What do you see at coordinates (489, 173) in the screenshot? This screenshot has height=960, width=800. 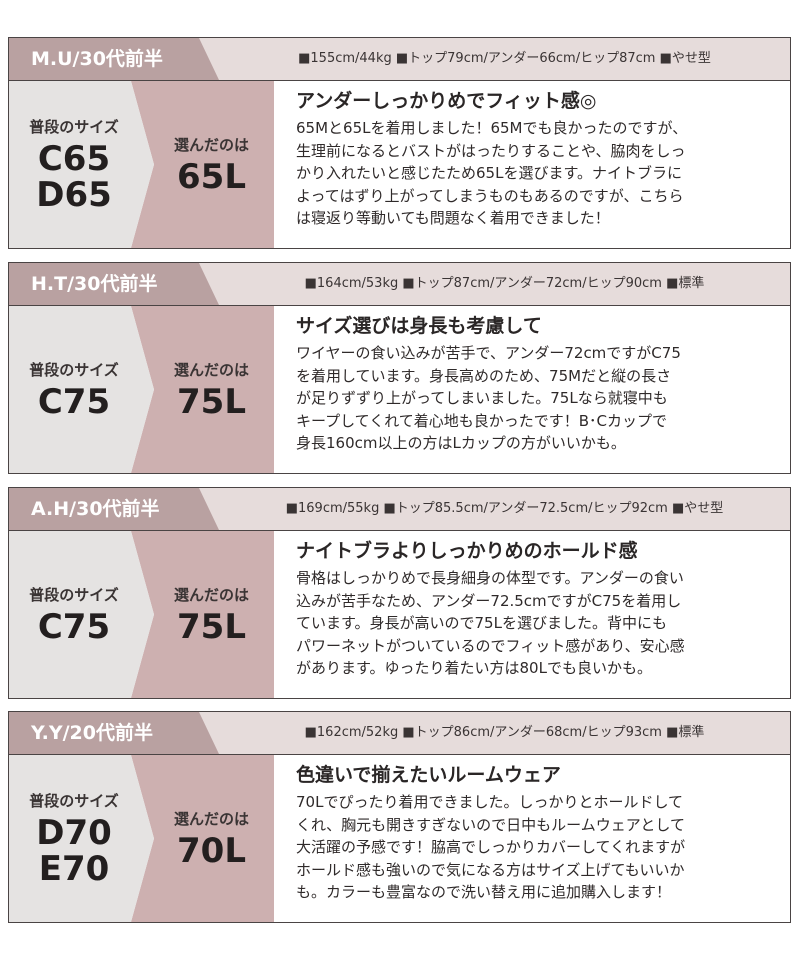 I see `review-line: かり入れたいと感じたため65Lを選びます。ナイトブラに` at bounding box center [489, 173].